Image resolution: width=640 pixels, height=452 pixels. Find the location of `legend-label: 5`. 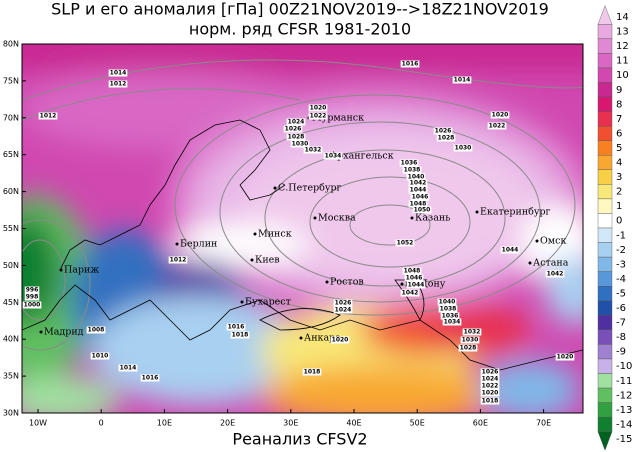

legend-label: 5 is located at coordinates (619, 148).